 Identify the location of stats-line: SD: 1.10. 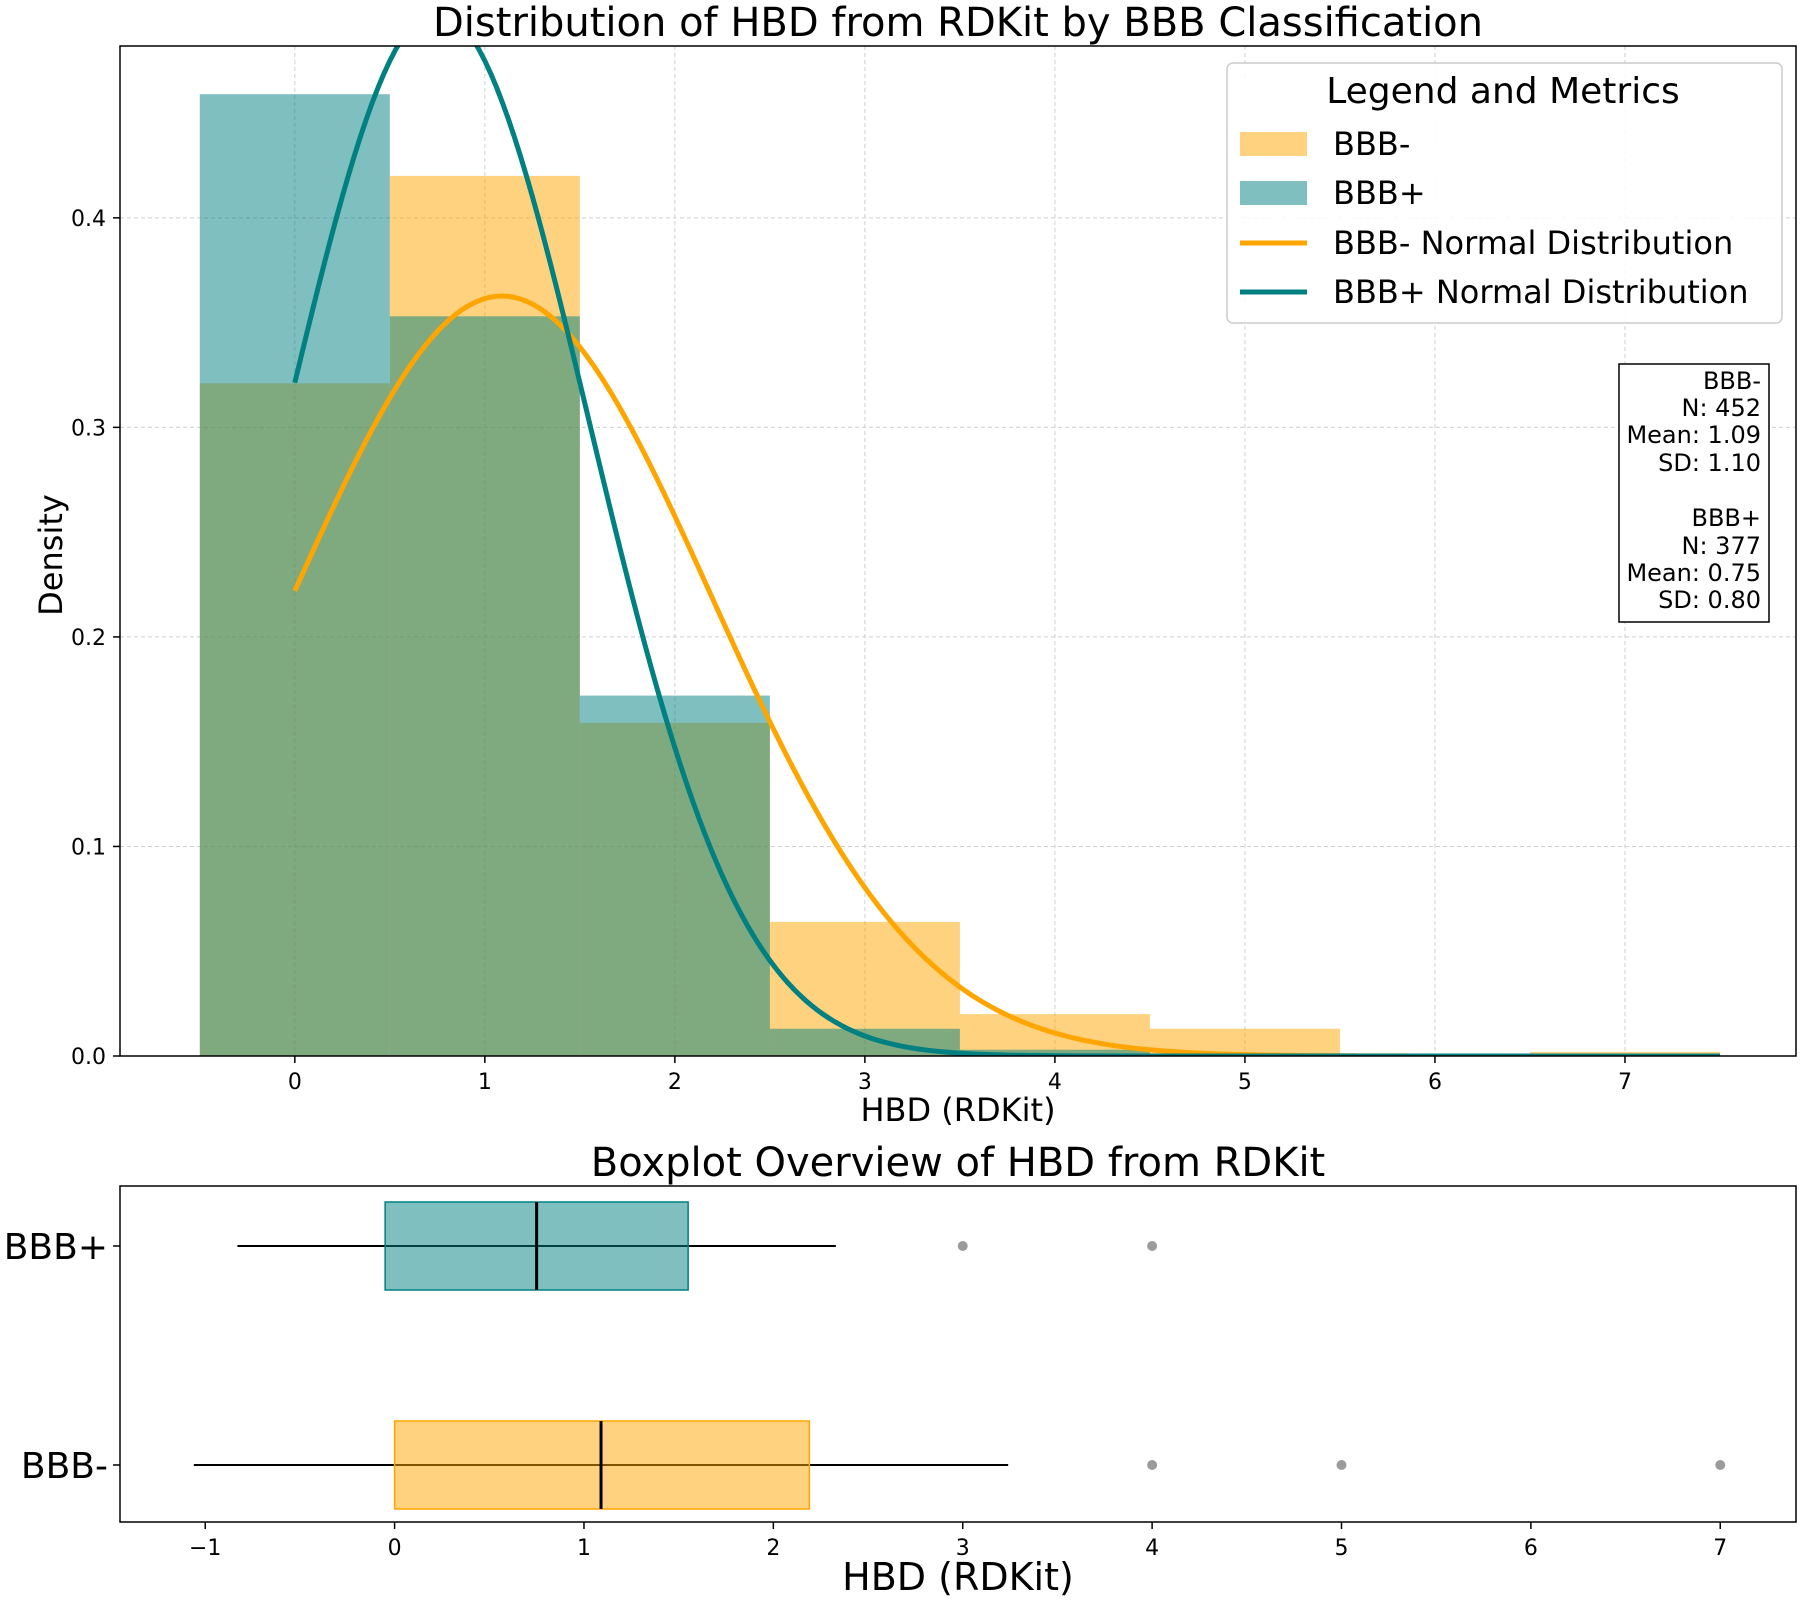
(1709, 463).